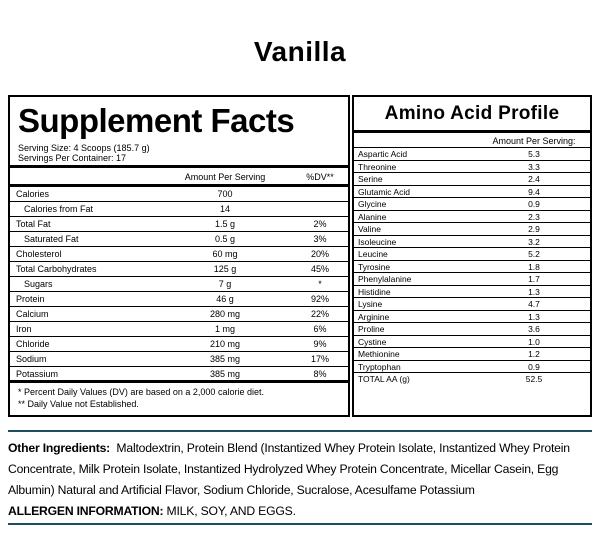  Describe the element at coordinates (33, 194) in the screenshot. I see `nutrient-name: Calories` at that location.